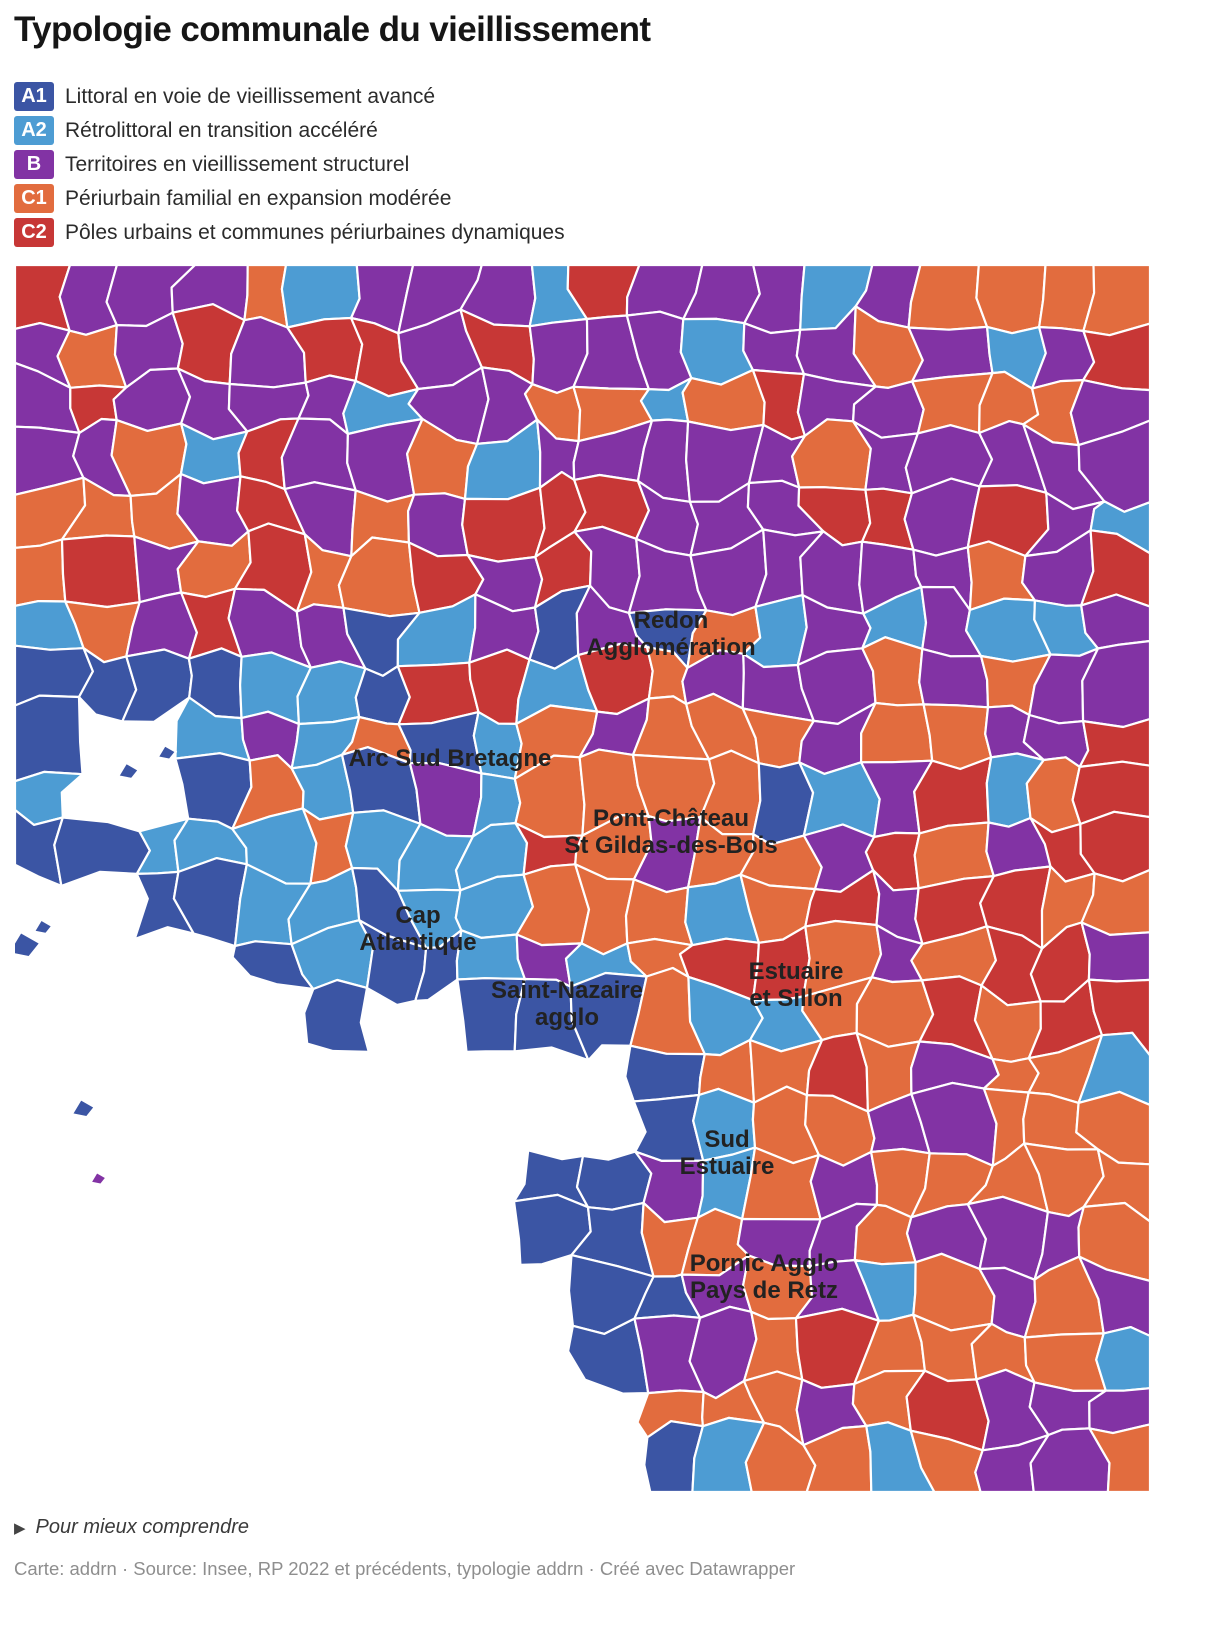  I want to click on map-region-label: et Sillon, so click(795, 998).